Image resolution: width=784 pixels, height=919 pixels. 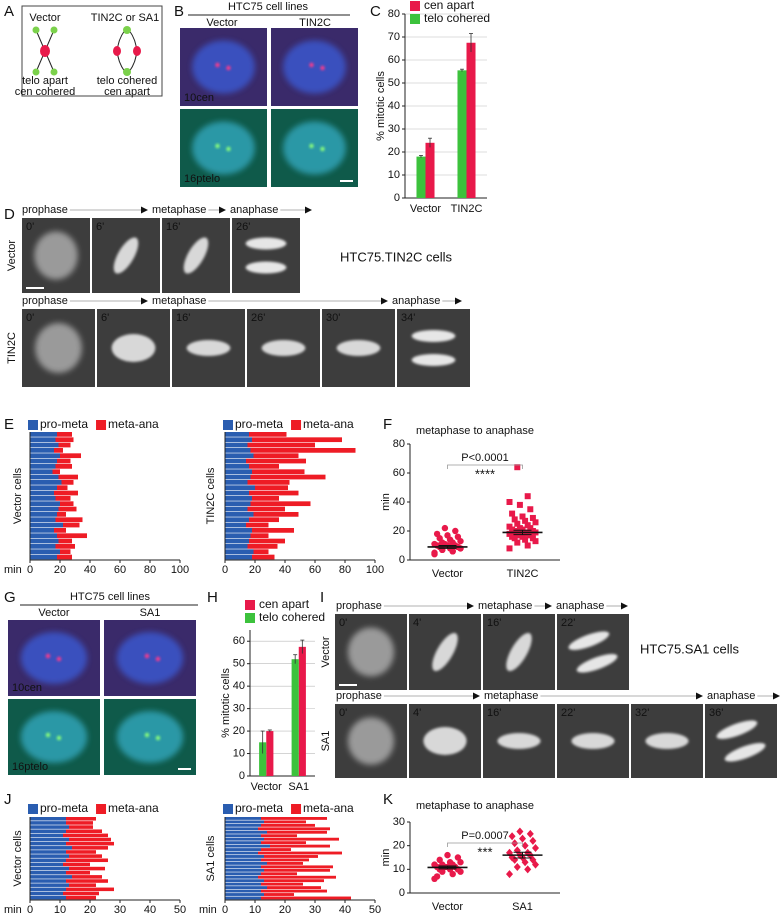 What do you see at coordinates (315, 910) in the screenshot?
I see `x-tick-label: 30` at bounding box center [315, 910].